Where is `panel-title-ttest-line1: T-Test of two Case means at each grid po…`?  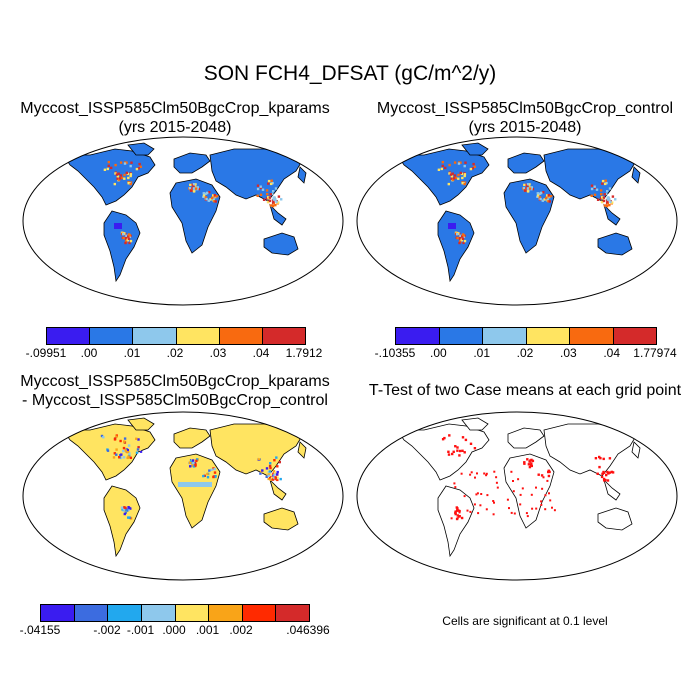 panel-title-ttest-line1: T-Test of two Case means at each grid po… is located at coordinates (525, 390).